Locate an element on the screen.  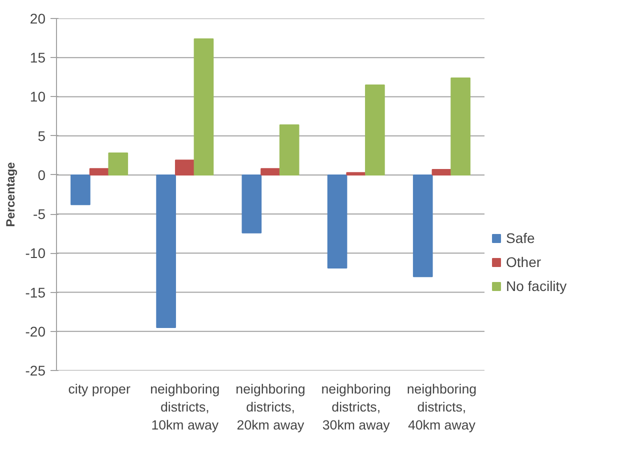
y-tick-label: -10 is located at coordinates (35, 253).